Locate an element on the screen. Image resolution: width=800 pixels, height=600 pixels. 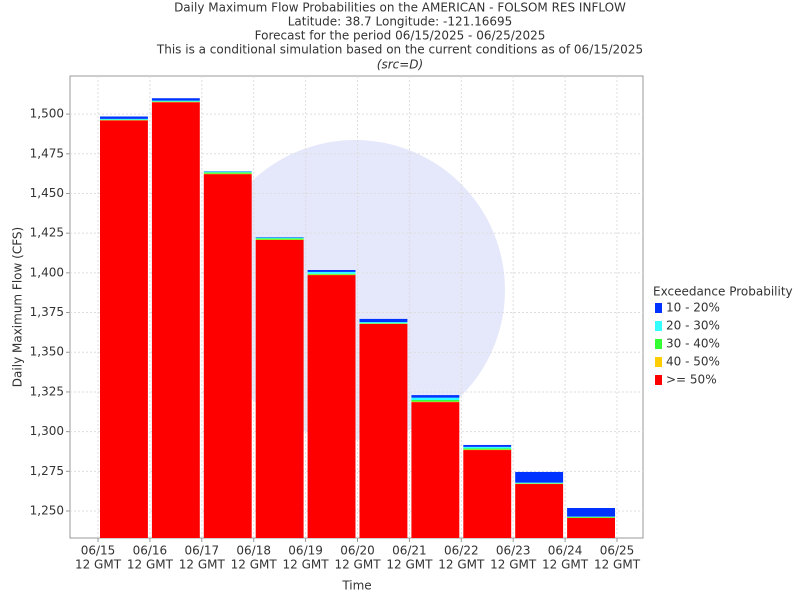
x-tick-label: 06/20 is located at coordinates (357, 551).